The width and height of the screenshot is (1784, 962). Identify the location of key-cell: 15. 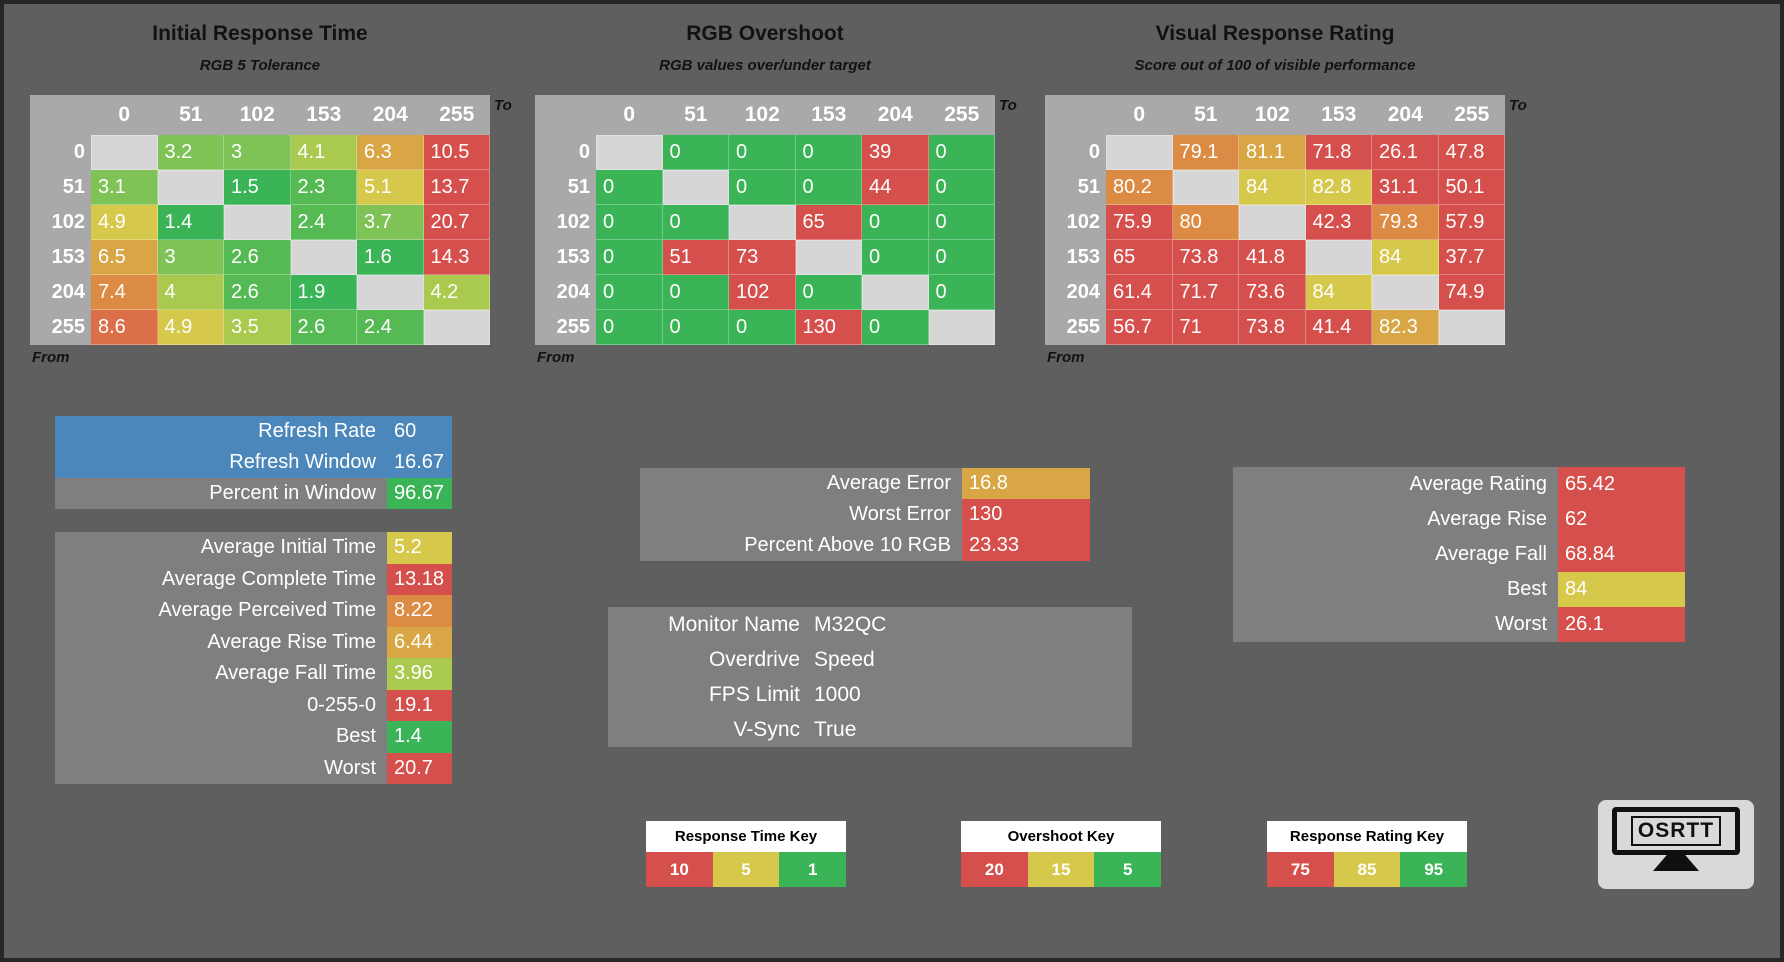
(1061, 869).